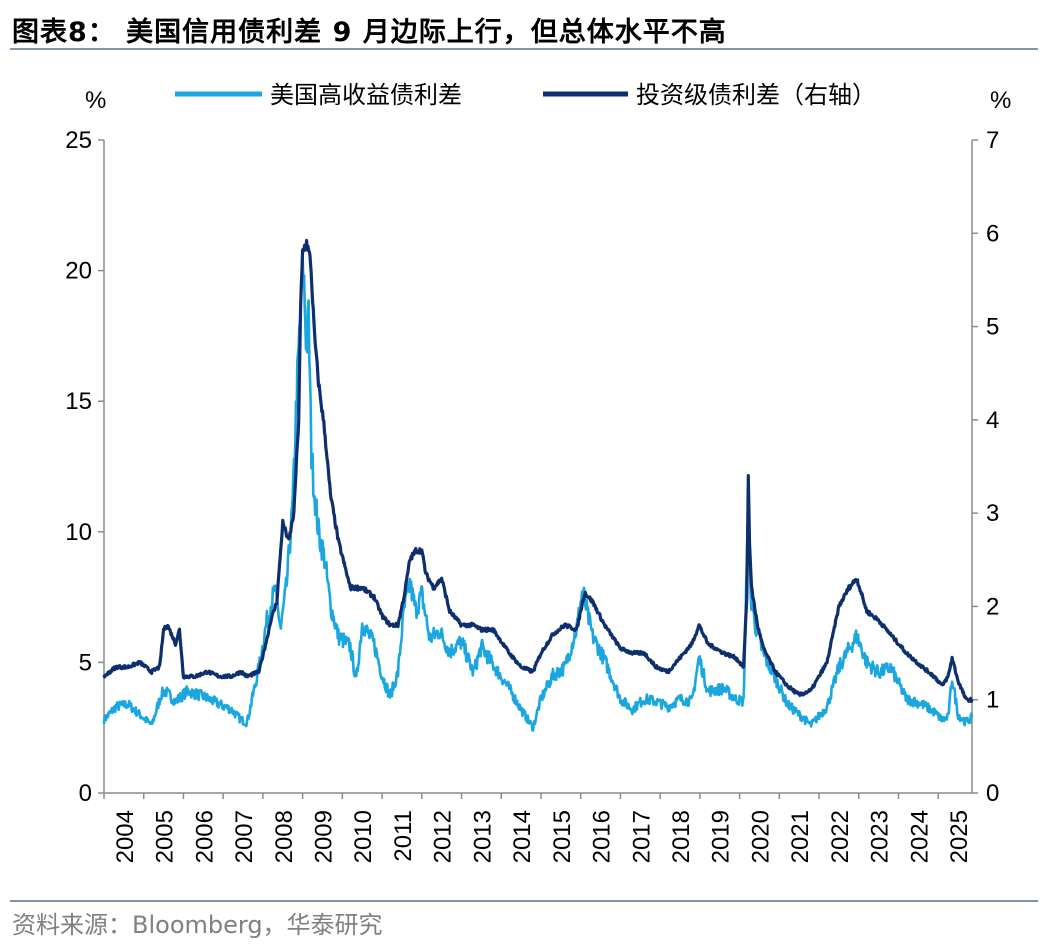  What do you see at coordinates (919, 836) in the screenshot?
I see `x-tick-label: 2024` at bounding box center [919, 836].